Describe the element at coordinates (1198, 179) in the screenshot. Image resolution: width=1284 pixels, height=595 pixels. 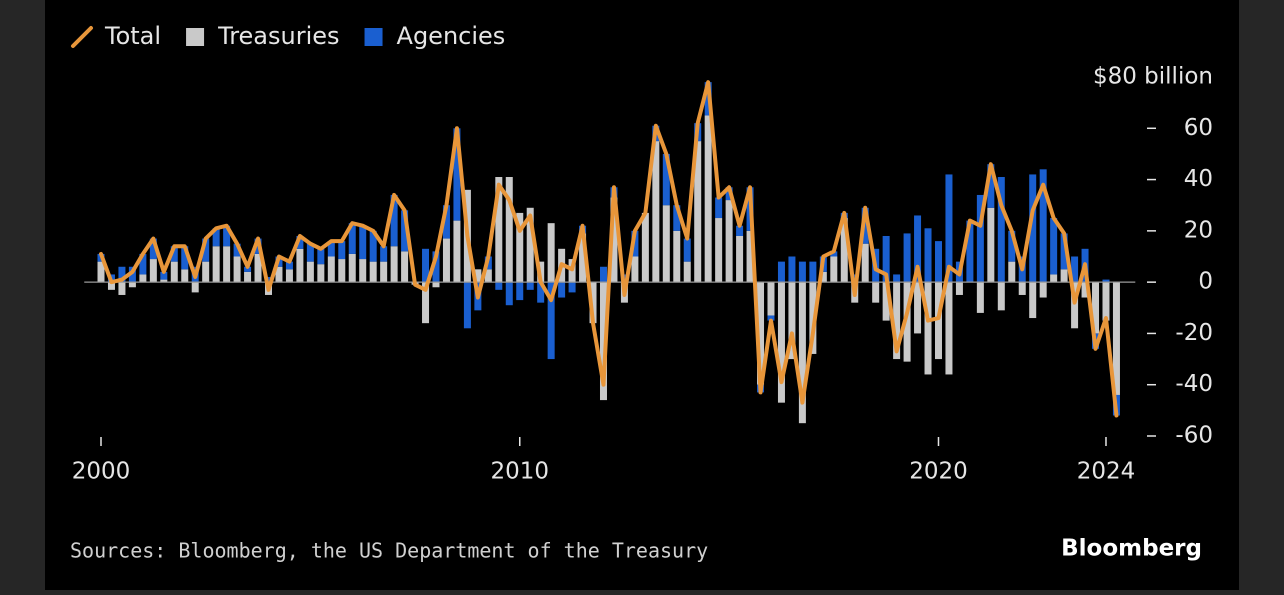
I see `y-tick-label: 40` at that location.